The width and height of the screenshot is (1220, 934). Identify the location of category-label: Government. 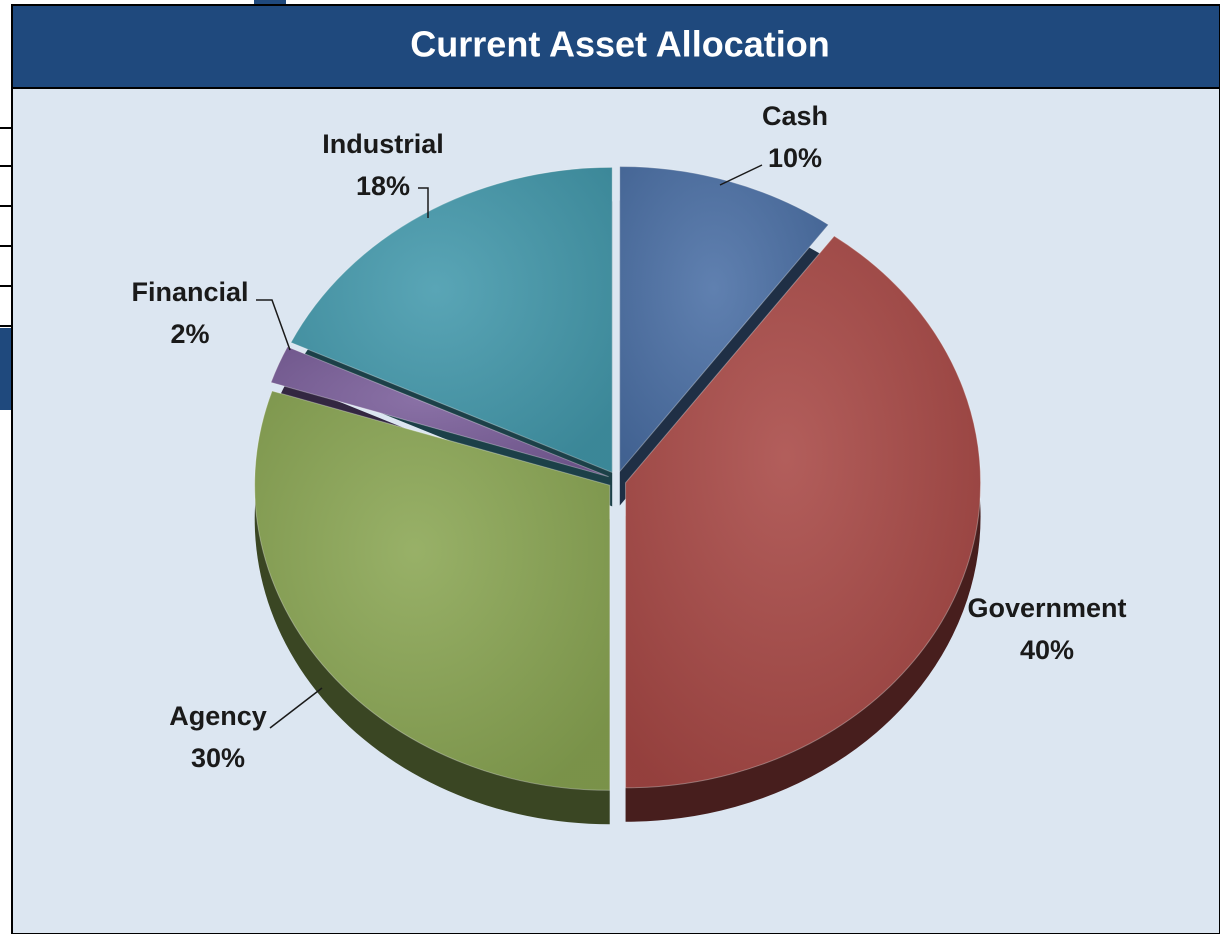
(1046, 608).